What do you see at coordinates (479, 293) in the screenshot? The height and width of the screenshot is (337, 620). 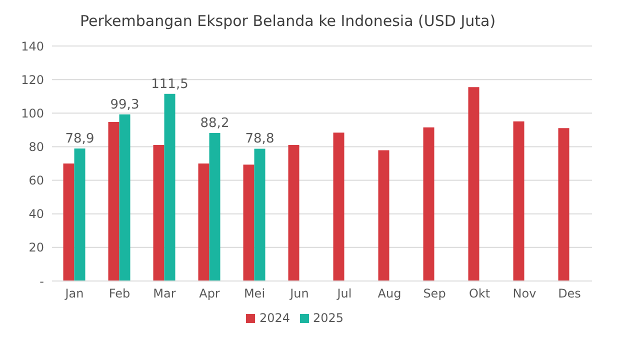 I see `x-tick-label: Okt` at bounding box center [479, 293].